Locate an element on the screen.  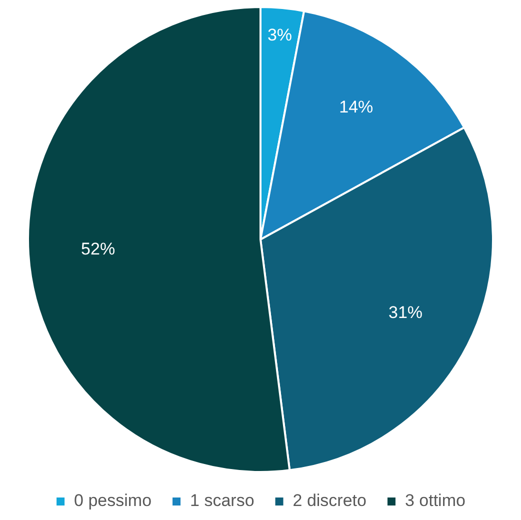
legend-label: 1 scarso is located at coordinates (222, 500).